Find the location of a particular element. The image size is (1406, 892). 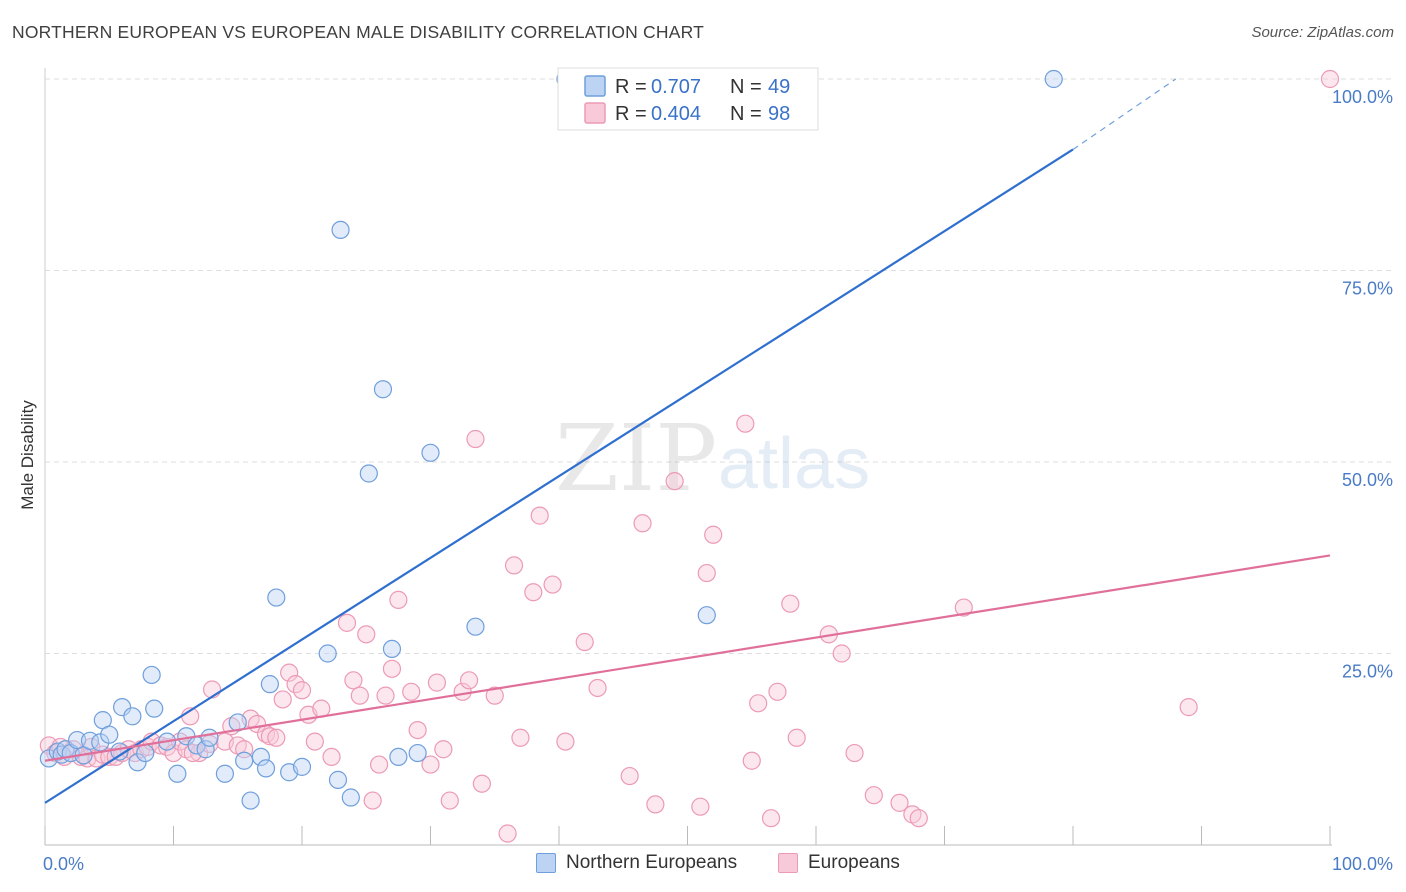

watermark: ZIP atlas is located at coordinates (712, 458).